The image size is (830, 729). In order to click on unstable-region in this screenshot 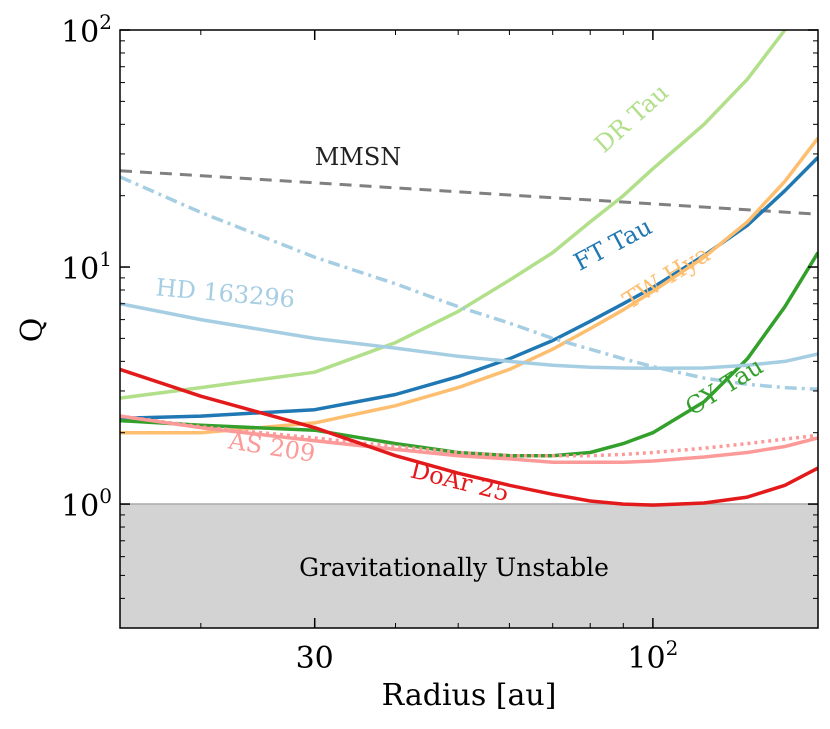, I will do `click(469, 566)`.